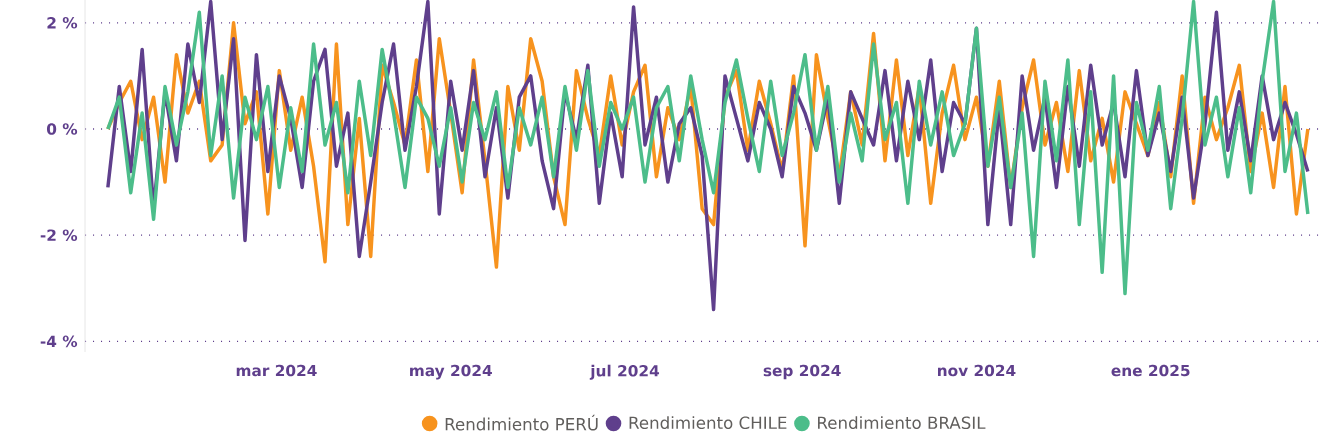 The height and width of the screenshot is (433, 1332). What do you see at coordinates (59, 341) in the screenshot?
I see `y-tick-label: -4 %` at bounding box center [59, 341].